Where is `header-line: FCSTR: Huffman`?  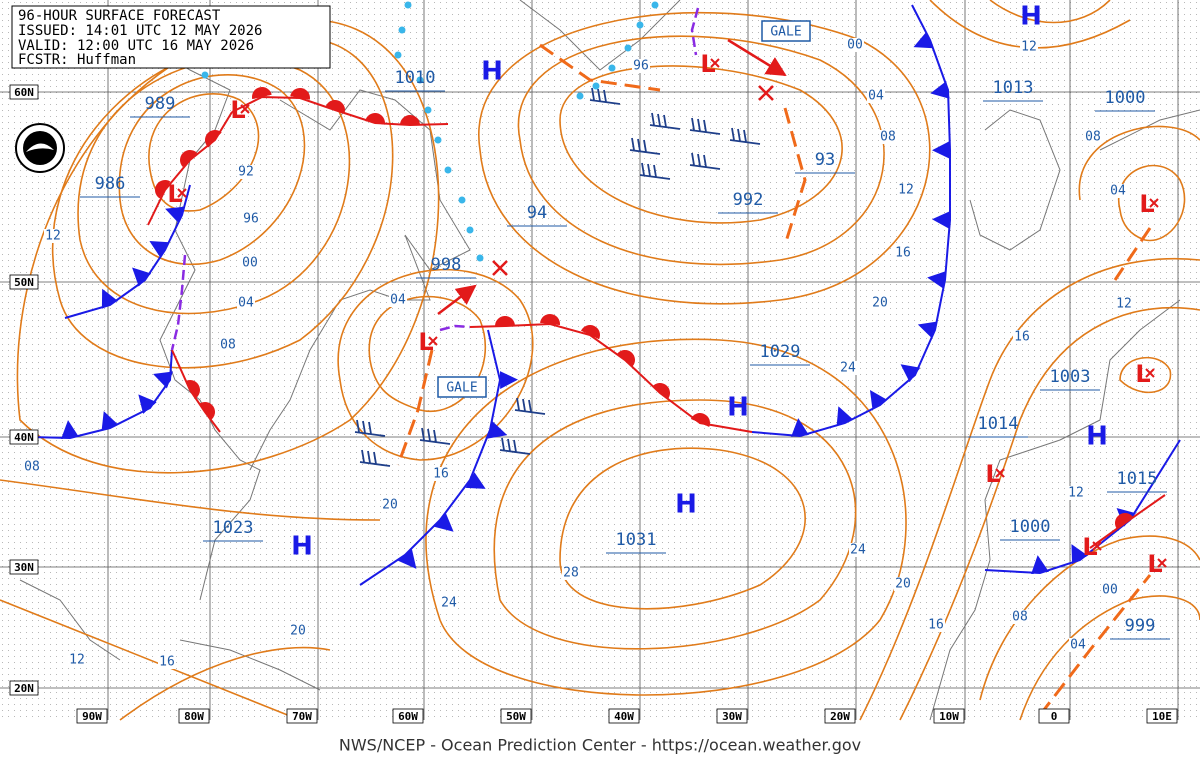
header-line: FCSTR: Huffman is located at coordinates (77, 60).